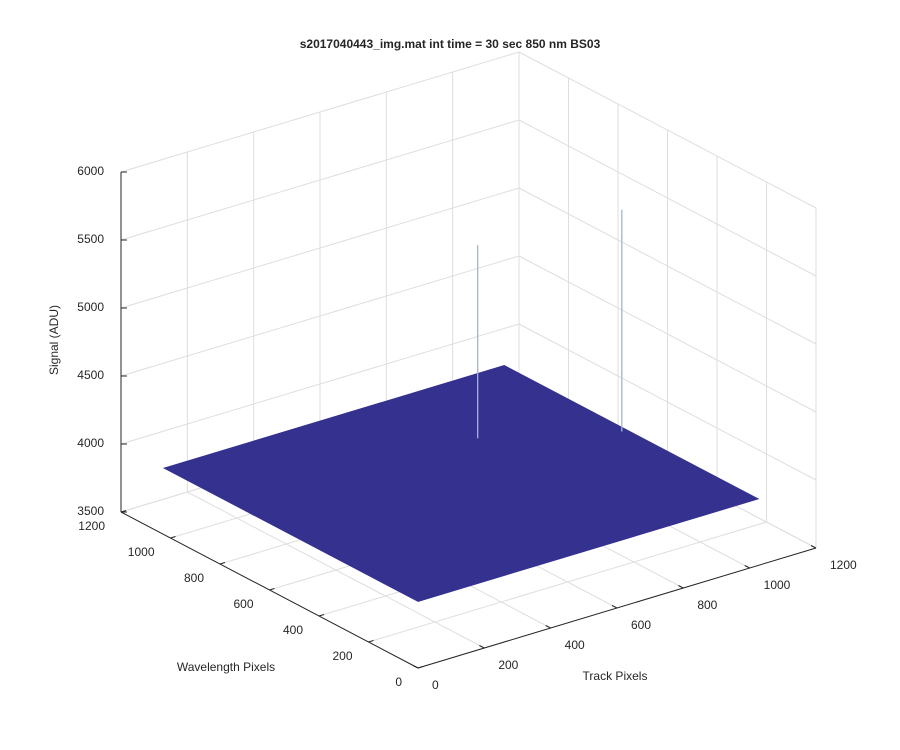 This screenshot has width=900, height=750. I want to click on y-axis-label: Wavelength Pixels, so click(226, 667).